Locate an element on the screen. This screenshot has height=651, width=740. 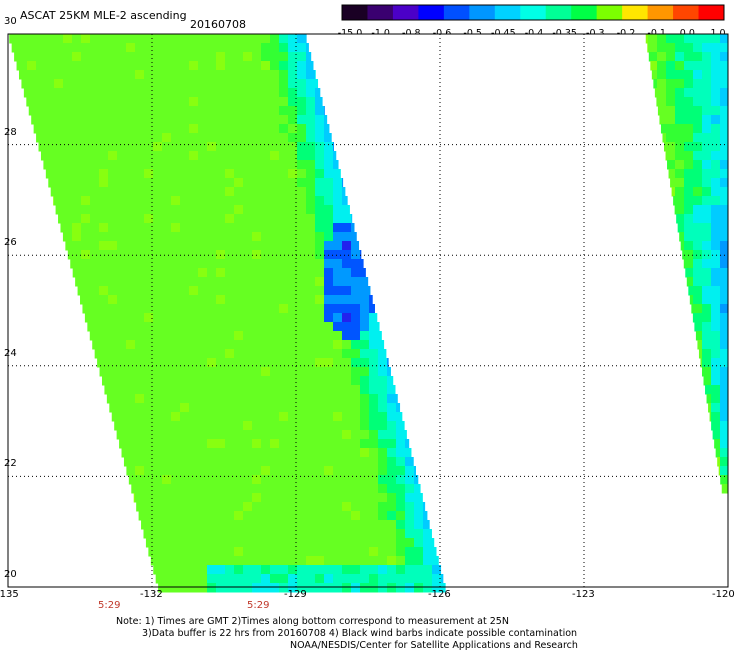
y-tick-label: 20 is located at coordinates (10, 574).